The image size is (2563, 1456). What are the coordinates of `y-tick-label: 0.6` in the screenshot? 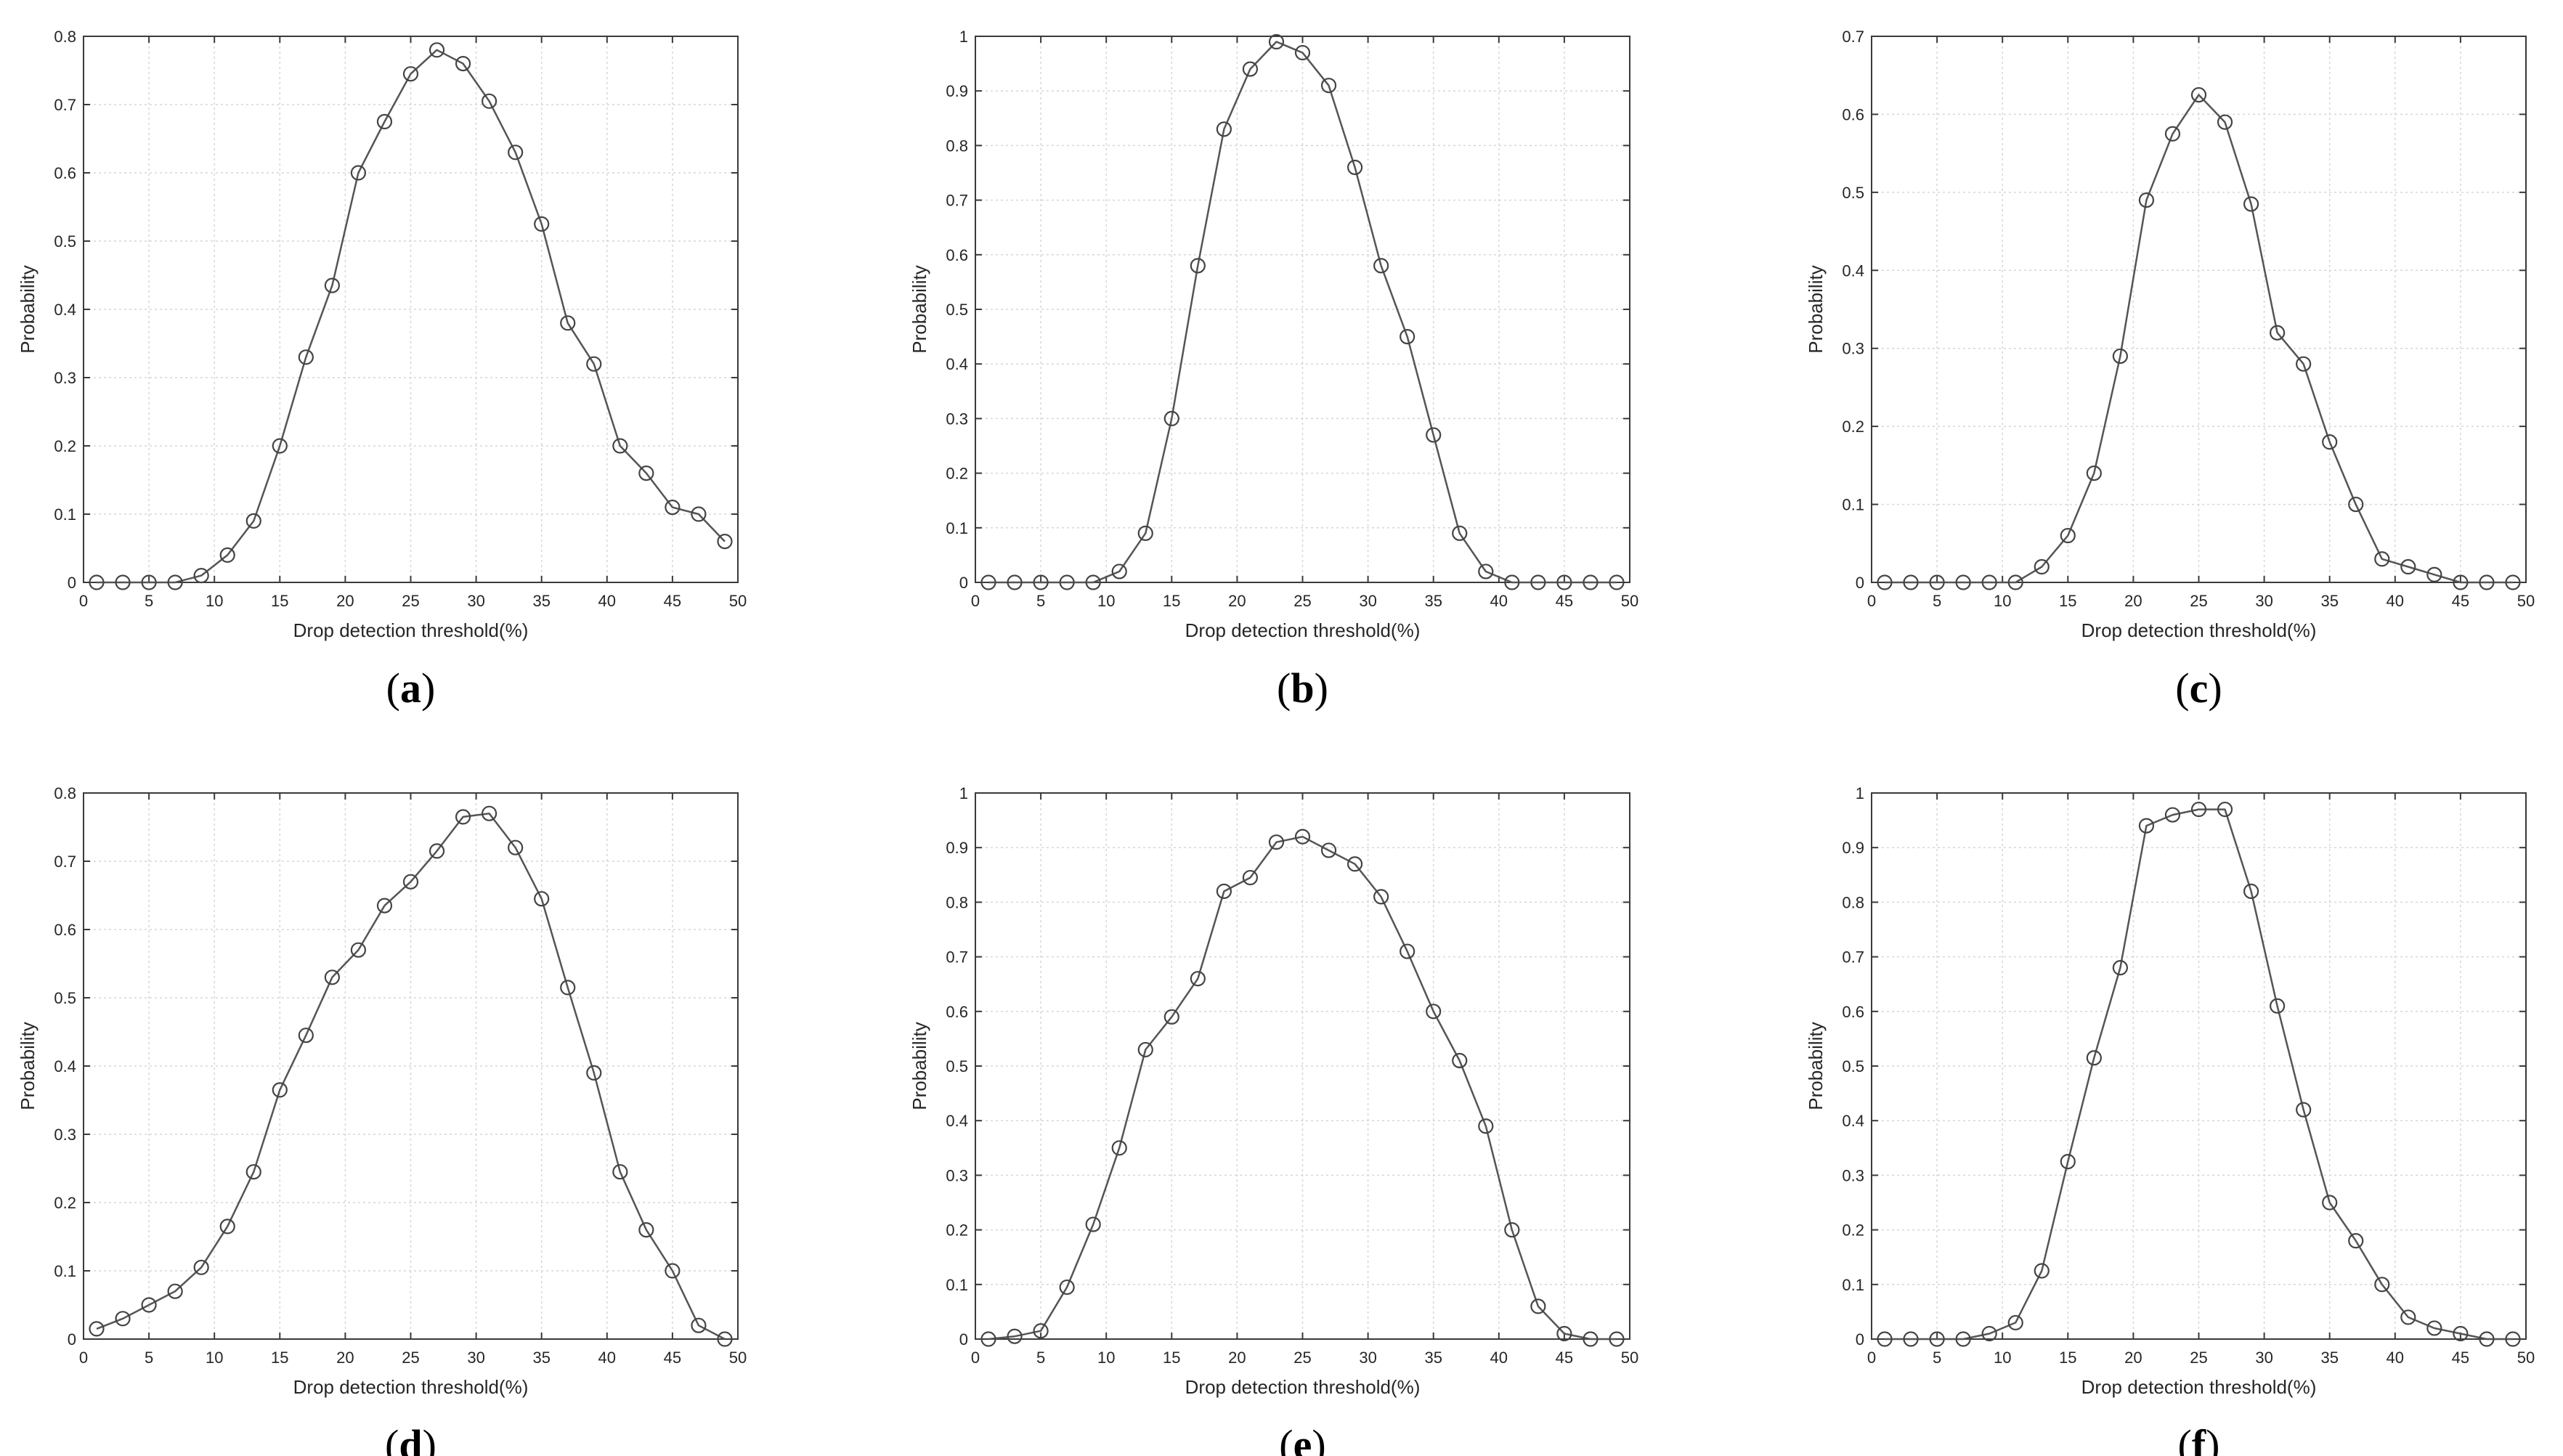 It's located at (957, 1012).